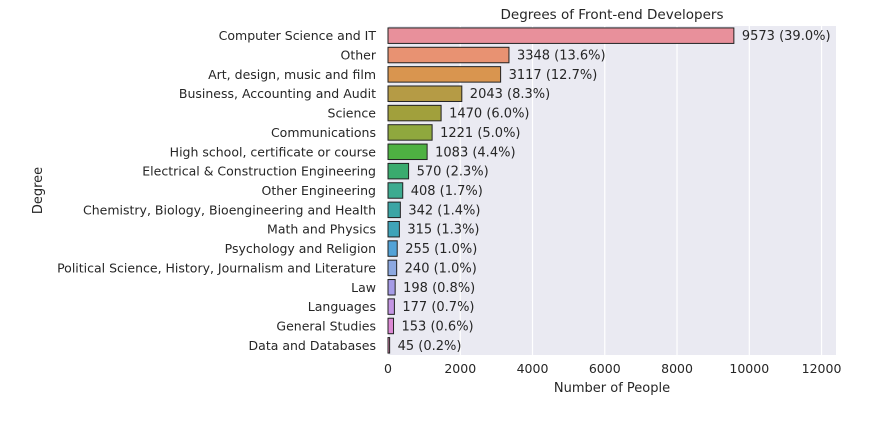  What do you see at coordinates (438, 307) in the screenshot?
I see `data-label: 177 (0.7%)` at bounding box center [438, 307].